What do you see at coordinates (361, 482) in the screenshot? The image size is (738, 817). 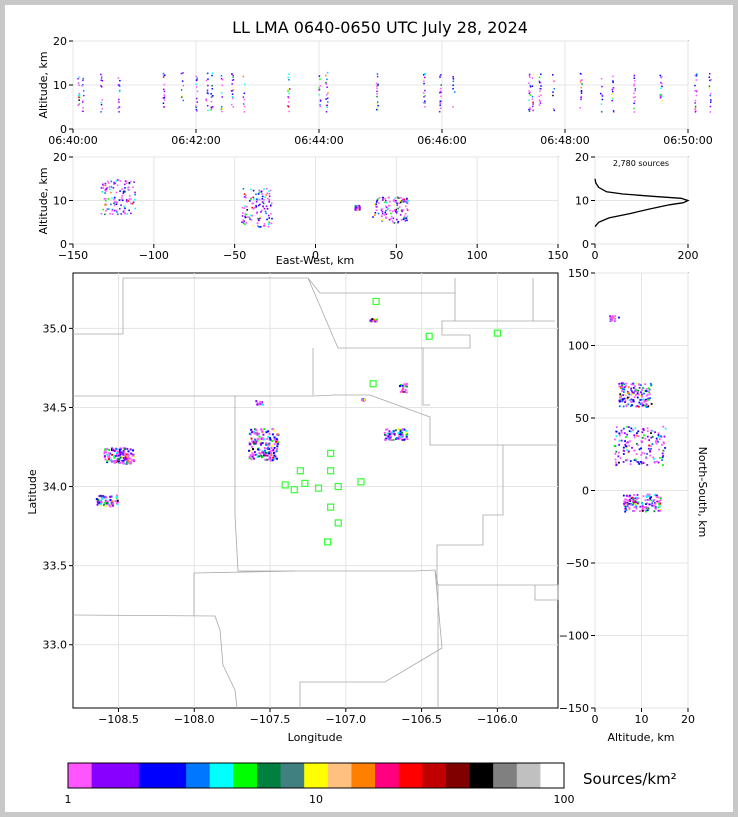 I see `lma-station-marker` at bounding box center [361, 482].